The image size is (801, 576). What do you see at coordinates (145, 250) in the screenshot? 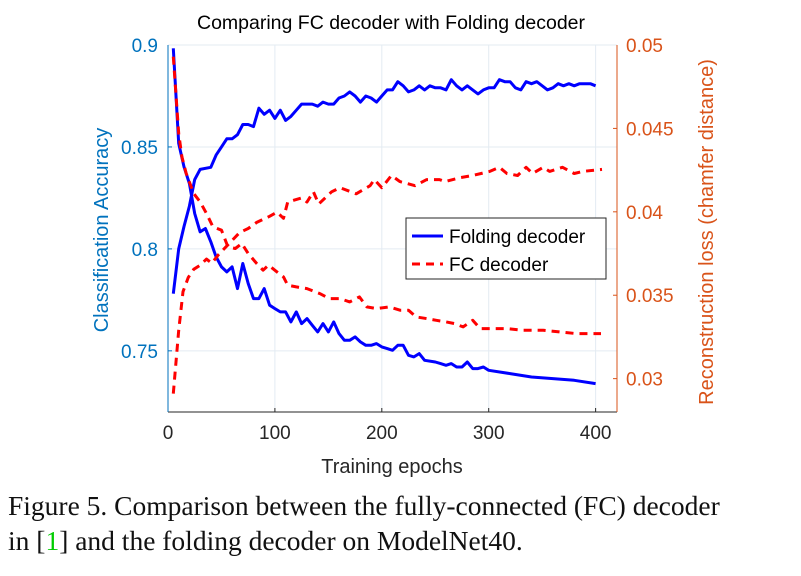
I see `left-y-tick-label: 0.8` at bounding box center [145, 250].